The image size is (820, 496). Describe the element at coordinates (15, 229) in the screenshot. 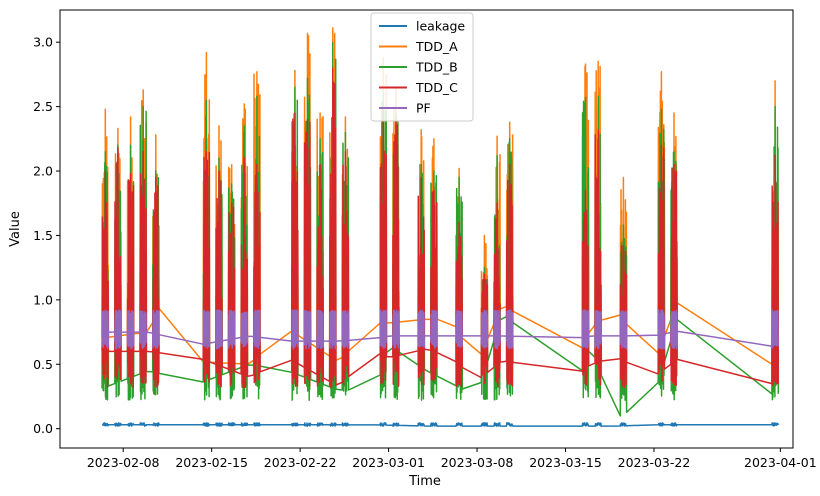

I see `y-axis-label: Value` at that location.